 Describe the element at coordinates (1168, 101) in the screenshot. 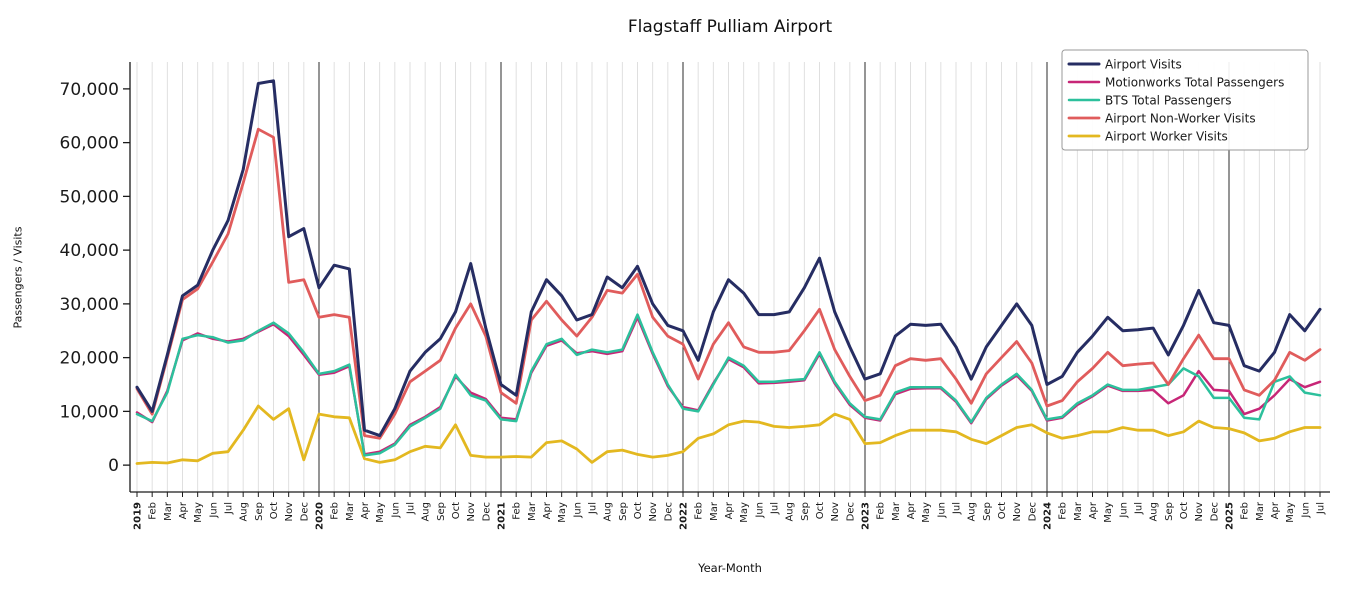

I see `legend-label: BTS Total Passengers` at that location.